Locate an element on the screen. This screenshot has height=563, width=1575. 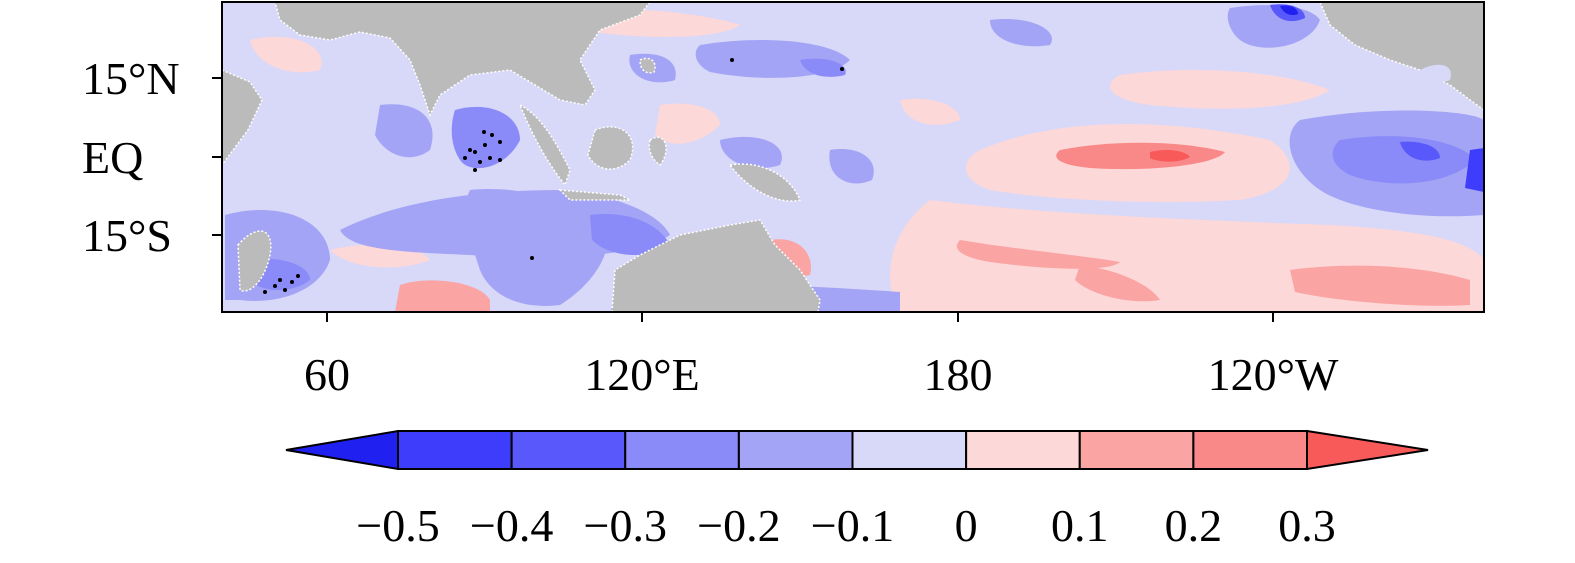
sulawesi-island is located at coordinates (657, 151).